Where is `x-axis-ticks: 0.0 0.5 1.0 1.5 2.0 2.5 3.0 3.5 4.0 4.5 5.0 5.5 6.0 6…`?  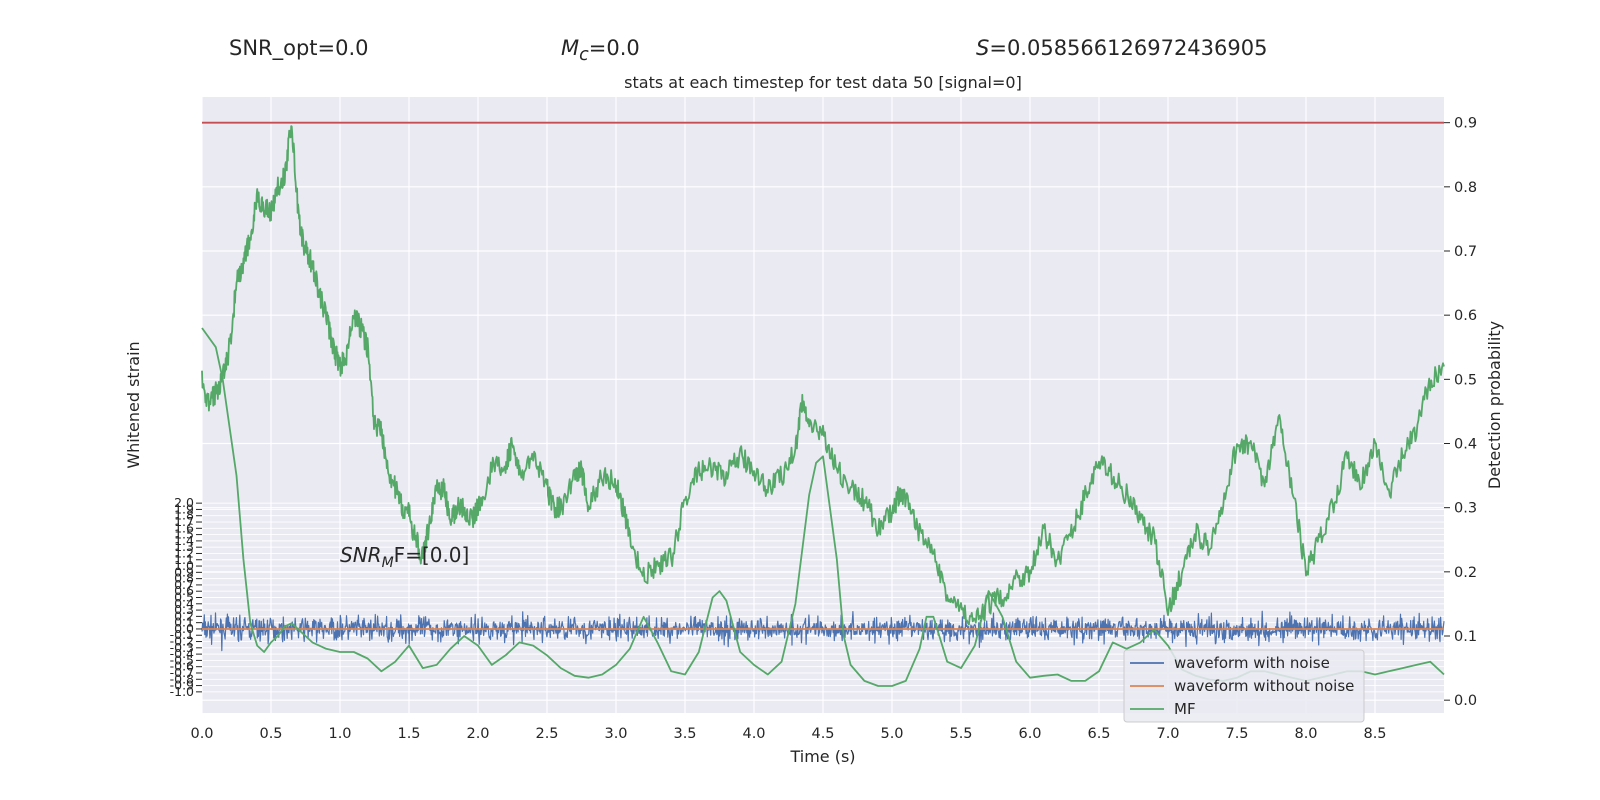
x-axis-ticks: 0.0 0.5 1.0 1.5 2.0 2.5 3.0 3.5 4.0 4.5 5.0 5.5 6.0 6… is located at coordinates (788, 734).